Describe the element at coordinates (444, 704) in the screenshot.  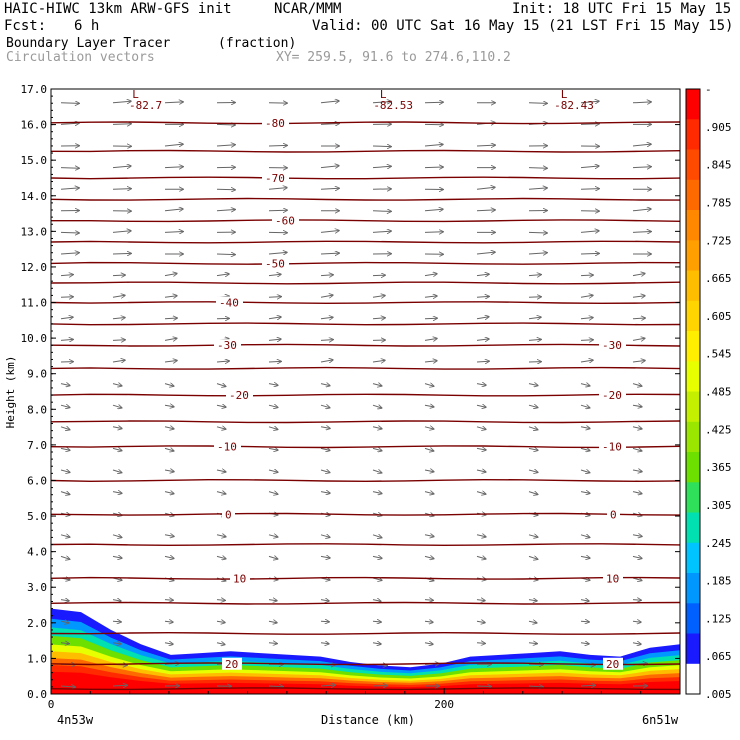
I see `x-tick-label: 200` at that location.